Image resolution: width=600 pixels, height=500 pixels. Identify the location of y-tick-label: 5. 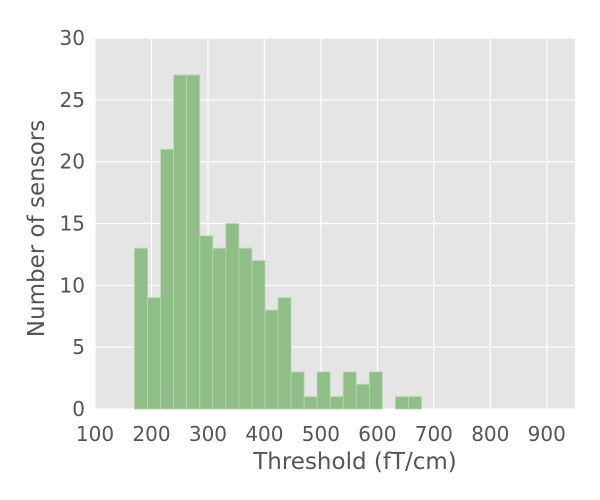
(78, 347).